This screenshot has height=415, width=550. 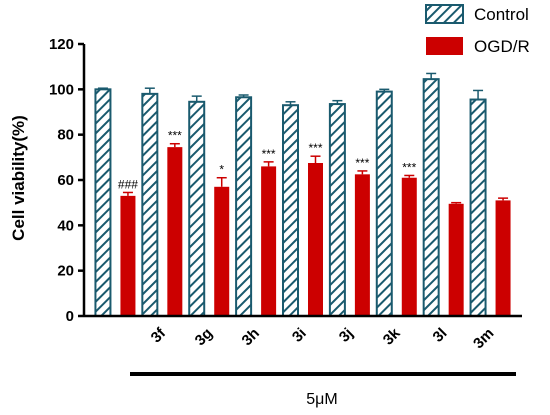 I want to click on x-tick-label-3k: 3k, so click(x=392, y=336).